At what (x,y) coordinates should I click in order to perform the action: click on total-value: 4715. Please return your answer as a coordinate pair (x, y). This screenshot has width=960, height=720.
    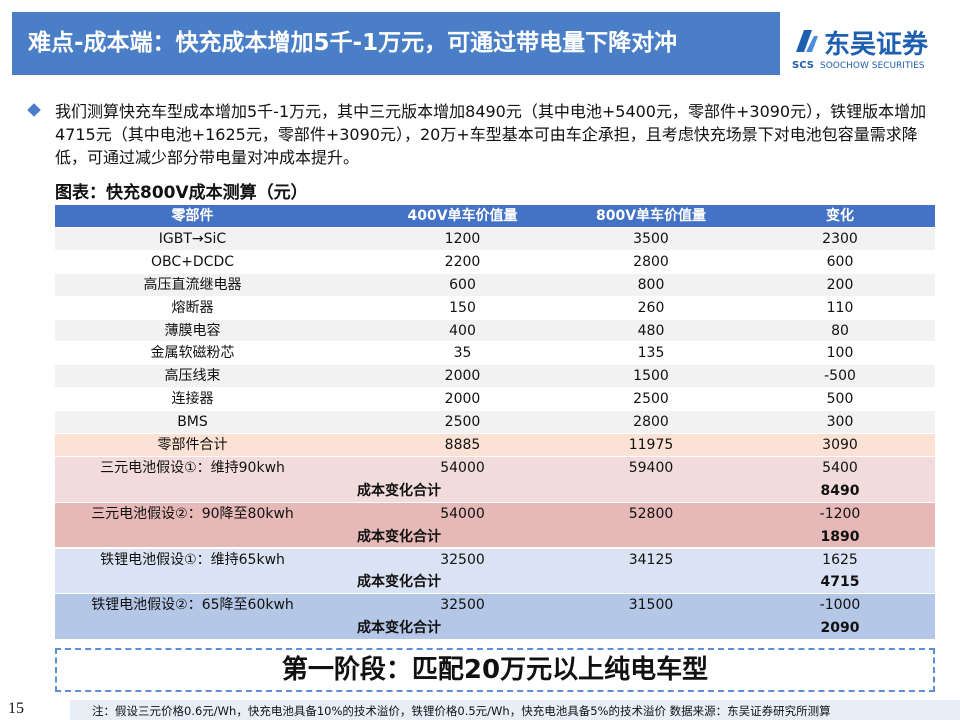
    Looking at the image, I should click on (840, 582).